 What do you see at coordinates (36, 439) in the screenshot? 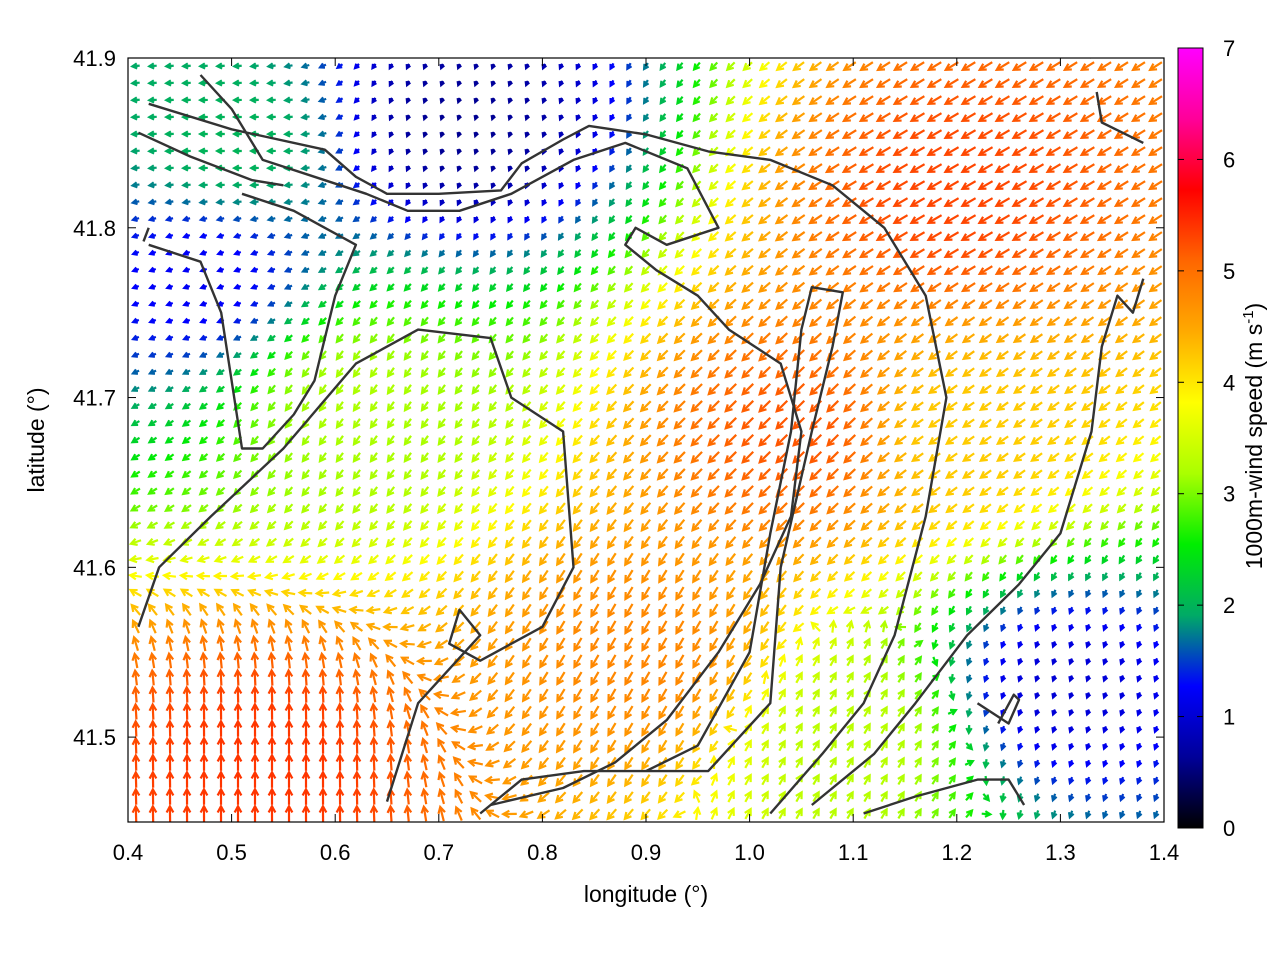
I see `y-axis-label: latitude (°)` at bounding box center [36, 439].